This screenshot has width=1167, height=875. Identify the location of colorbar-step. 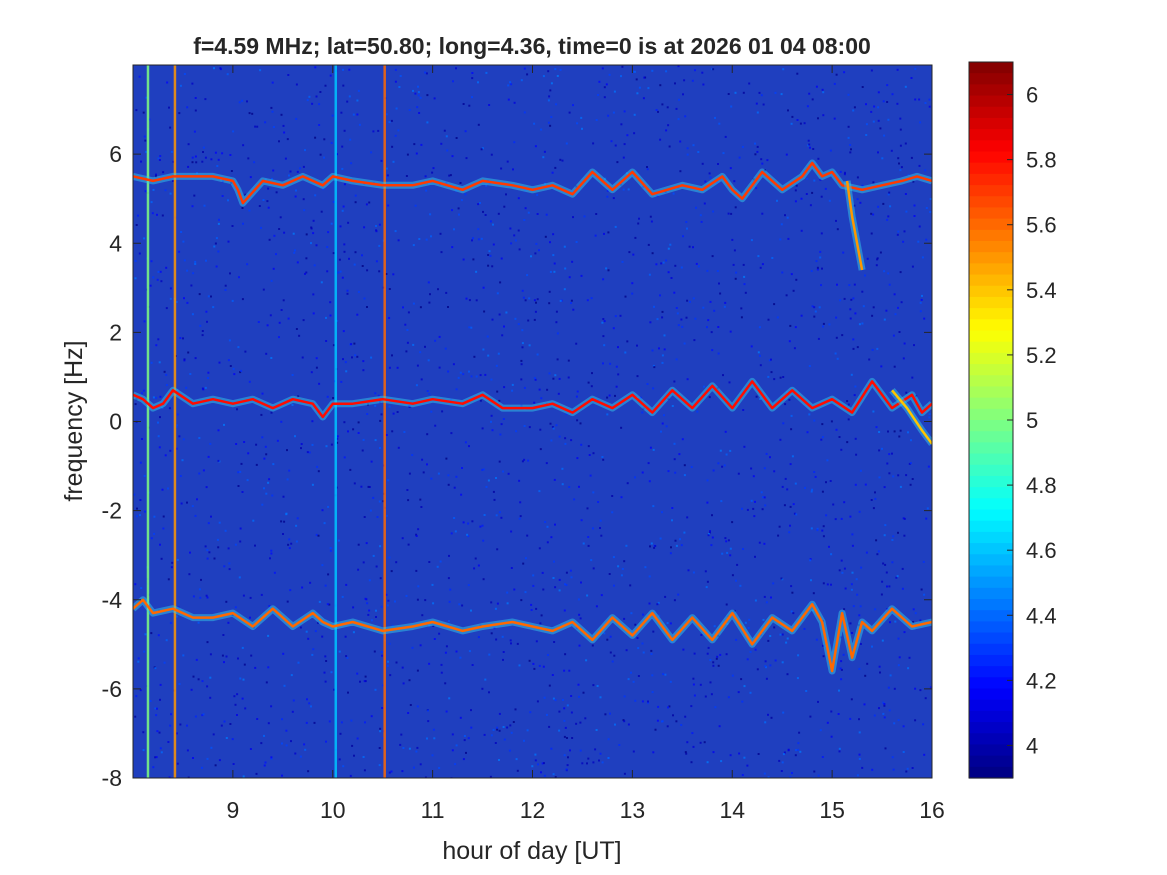
(991, 537).